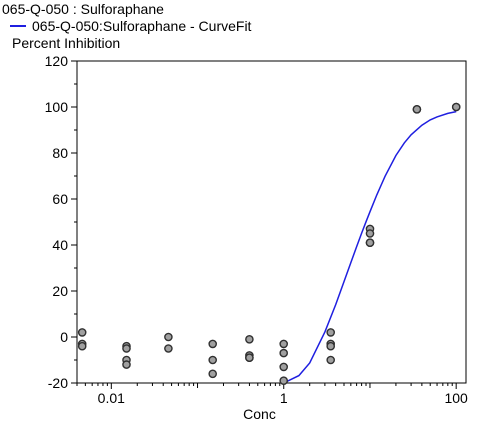 The width and height of the screenshot is (500, 421). I want to click on y-tick-label: 40, so click(60, 245).